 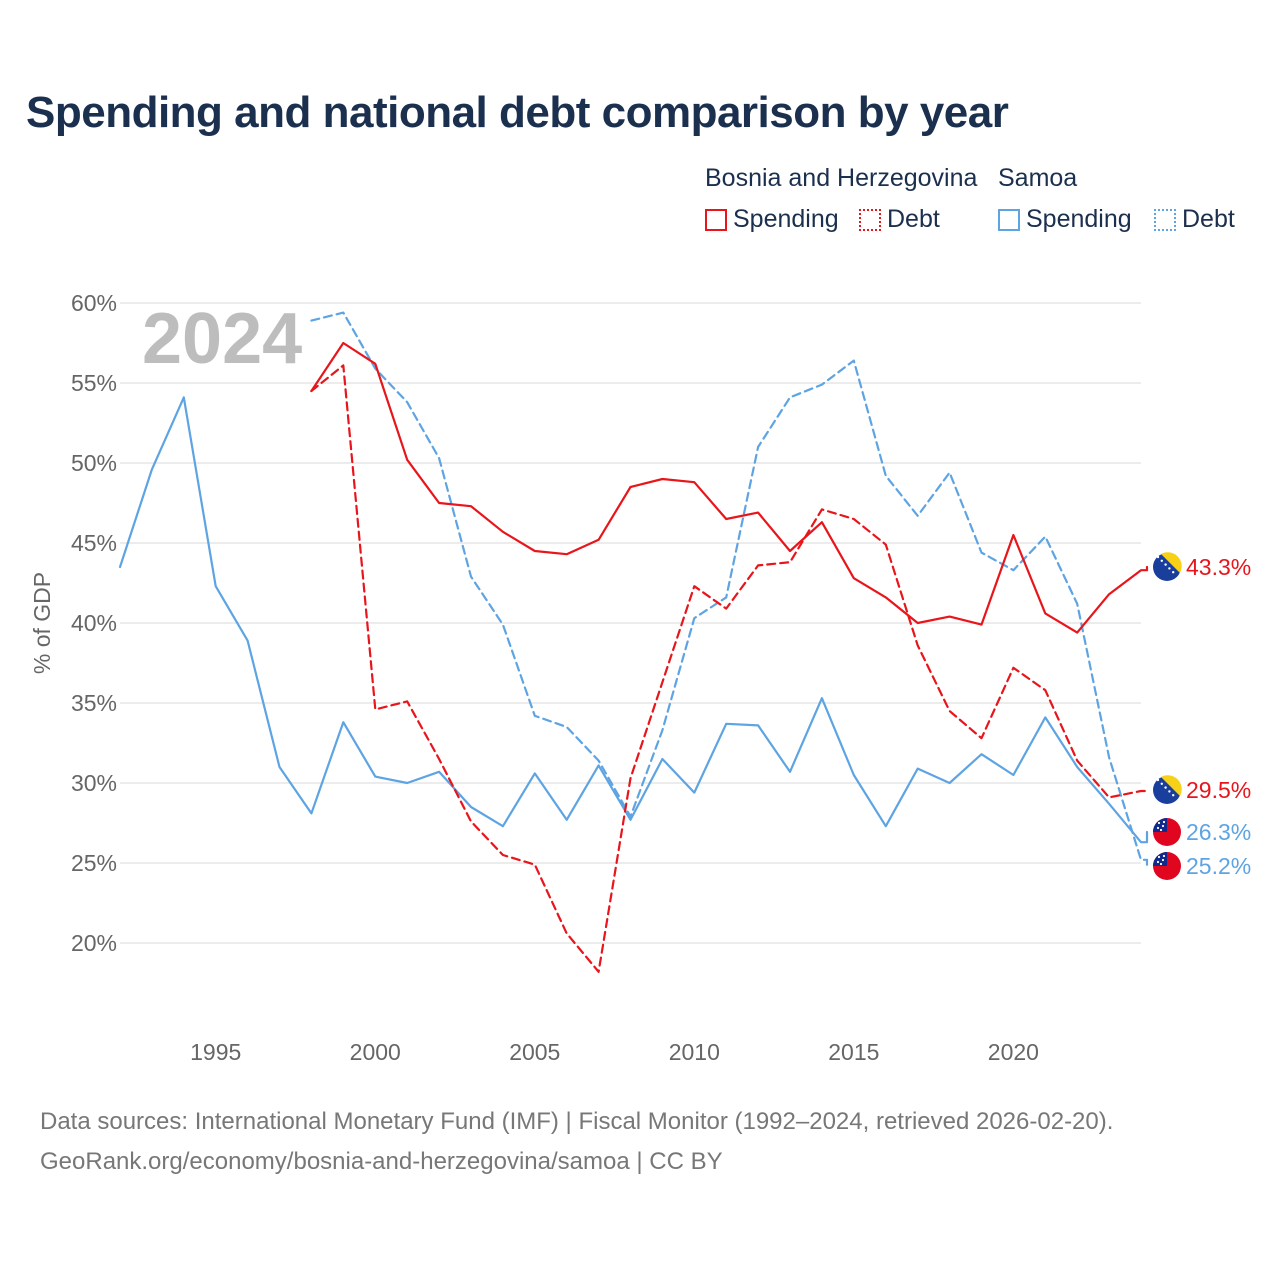 I want to click on x-tick-label: 2000, so click(x=375, y=1052).